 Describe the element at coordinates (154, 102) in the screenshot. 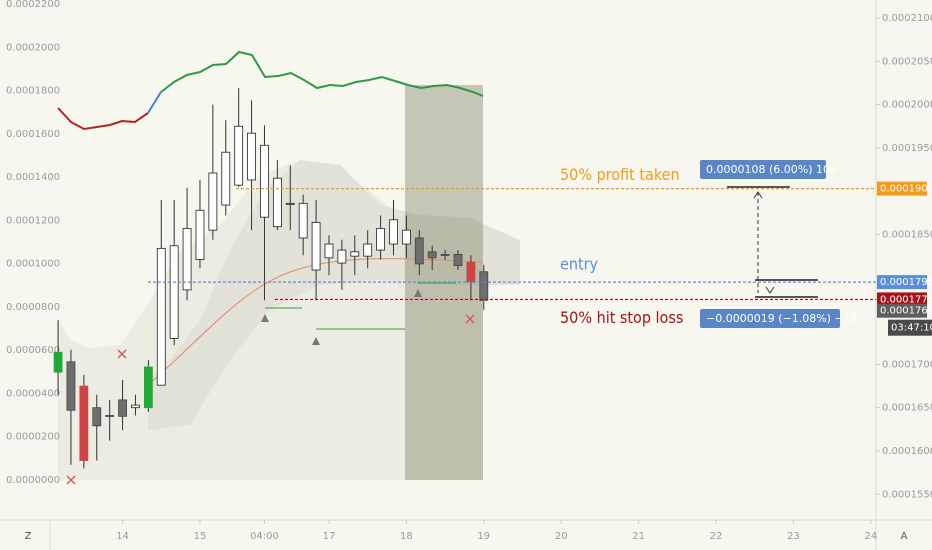

I see `trend-line-neutral` at that location.